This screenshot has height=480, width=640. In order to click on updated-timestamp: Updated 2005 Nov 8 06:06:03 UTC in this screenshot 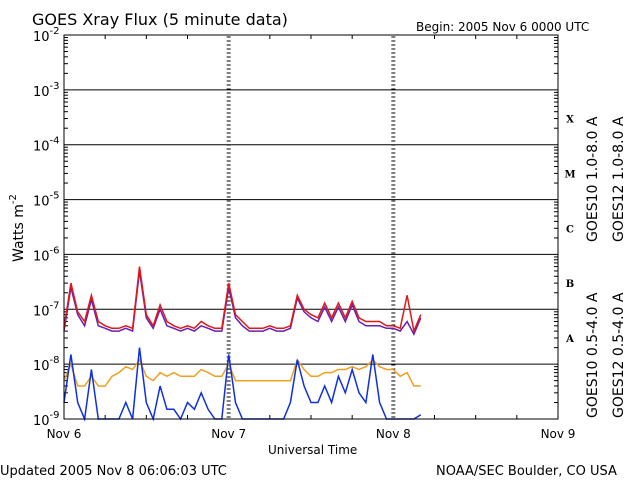, I will do `click(113, 471)`.